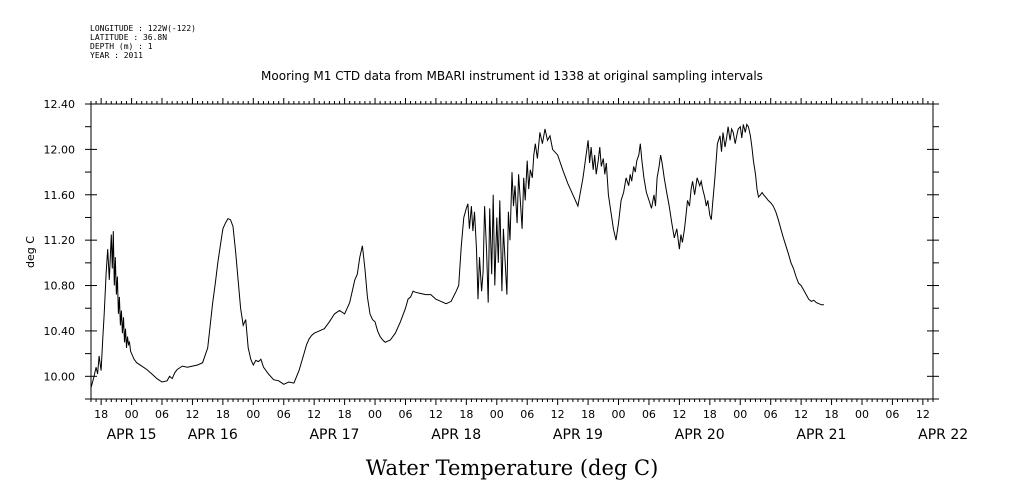 The height and width of the screenshot is (504, 1009). What do you see at coordinates (132, 435) in the screenshot?
I see `x-day-label: APR 15` at bounding box center [132, 435].